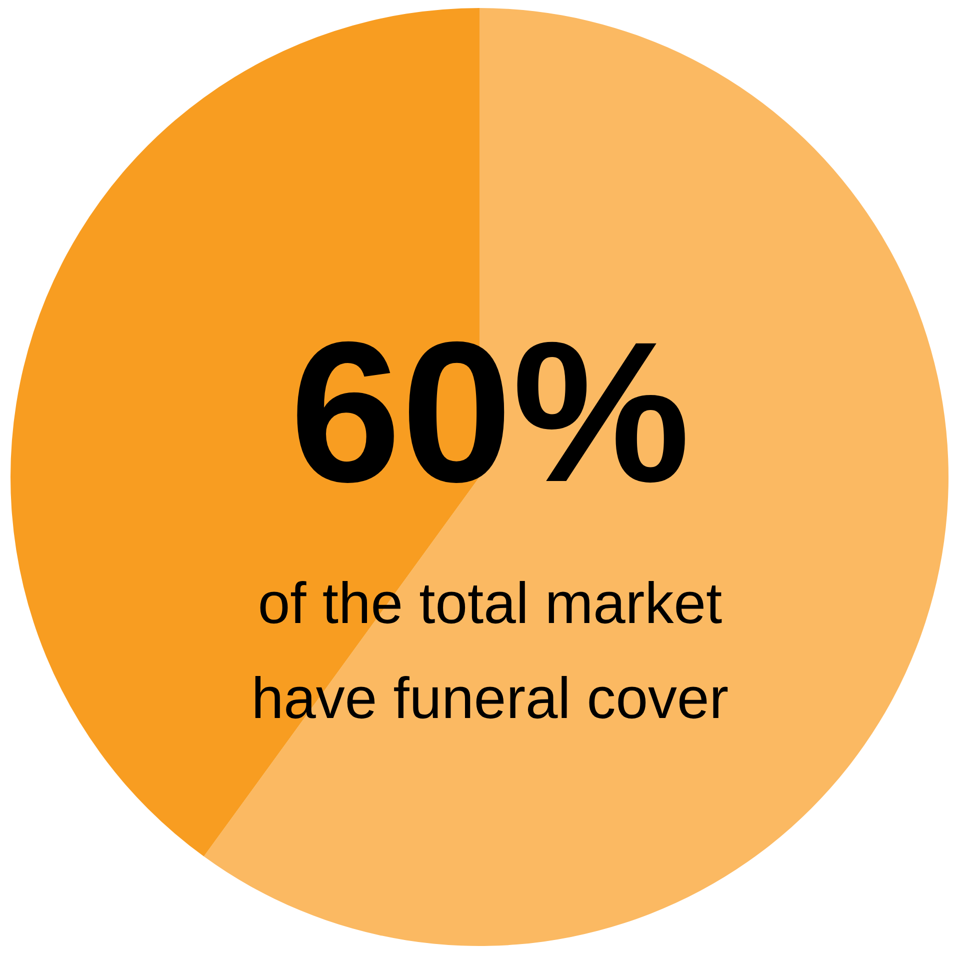  What do you see at coordinates (490, 698) in the screenshot?
I see `text: have funeral cover` at bounding box center [490, 698].